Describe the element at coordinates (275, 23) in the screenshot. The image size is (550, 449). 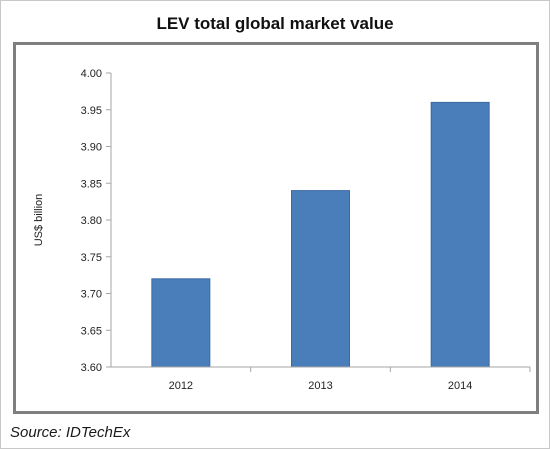
I see `chart-title: LEV total global market value` at that location.